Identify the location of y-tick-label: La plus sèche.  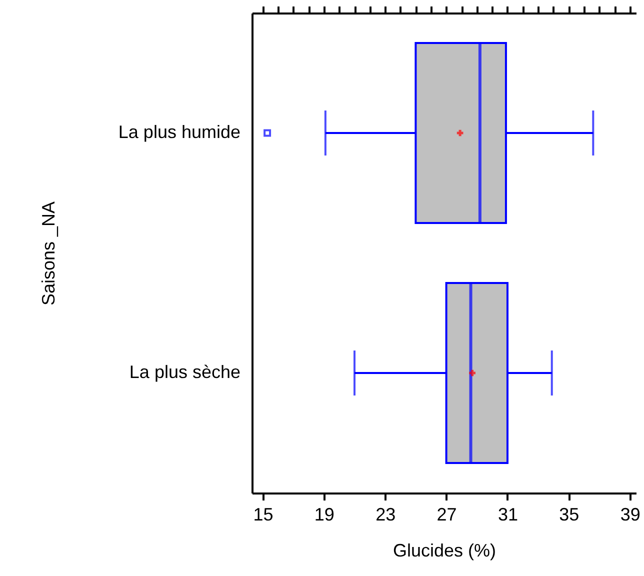
(184, 372).